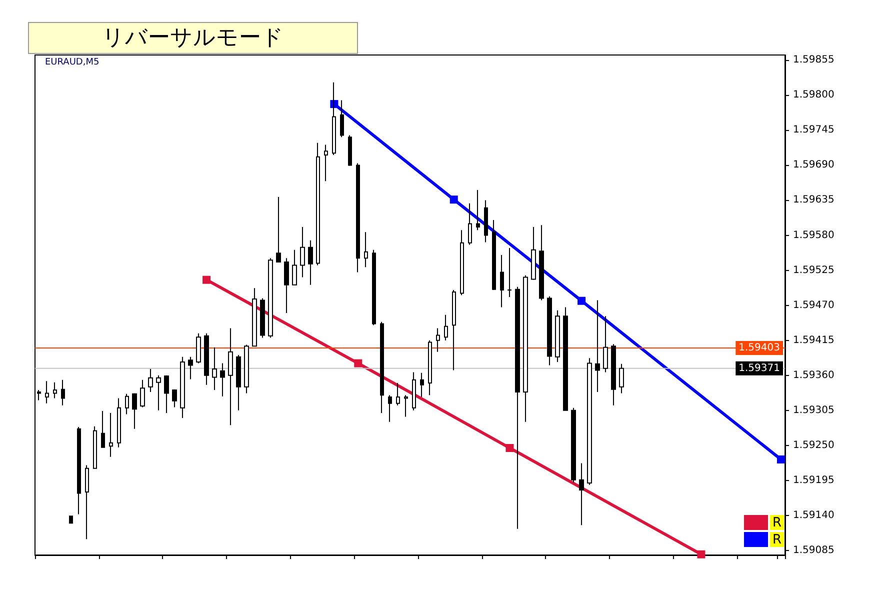 The height and width of the screenshot is (605, 872). Describe the element at coordinates (759, 348) in the screenshot. I see `ref-line-label: 1.59403` at that location.